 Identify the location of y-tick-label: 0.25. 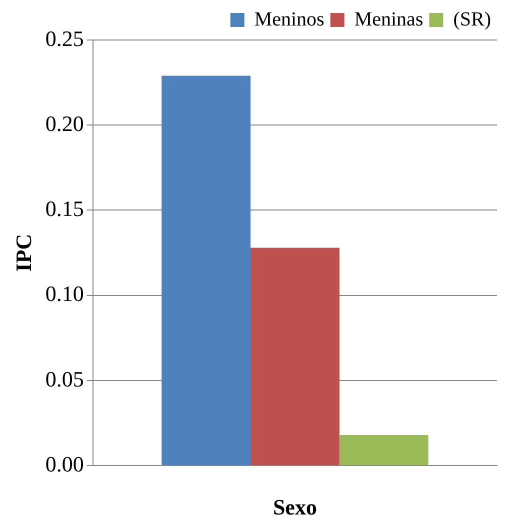
(64, 38).